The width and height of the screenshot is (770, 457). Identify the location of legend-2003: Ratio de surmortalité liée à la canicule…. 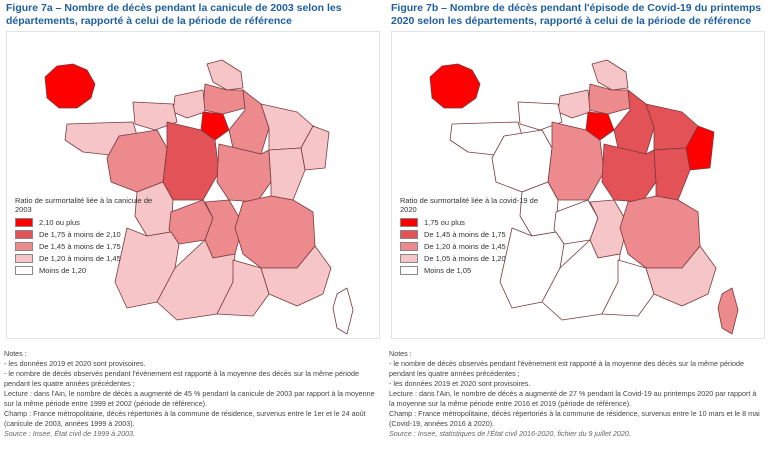
(85, 237).